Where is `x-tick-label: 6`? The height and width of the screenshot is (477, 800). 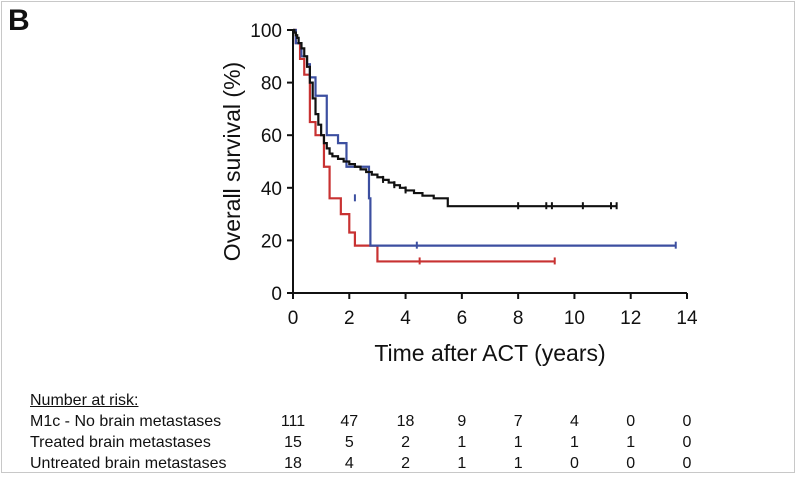
x-tick-label: 6 is located at coordinates (462, 318).